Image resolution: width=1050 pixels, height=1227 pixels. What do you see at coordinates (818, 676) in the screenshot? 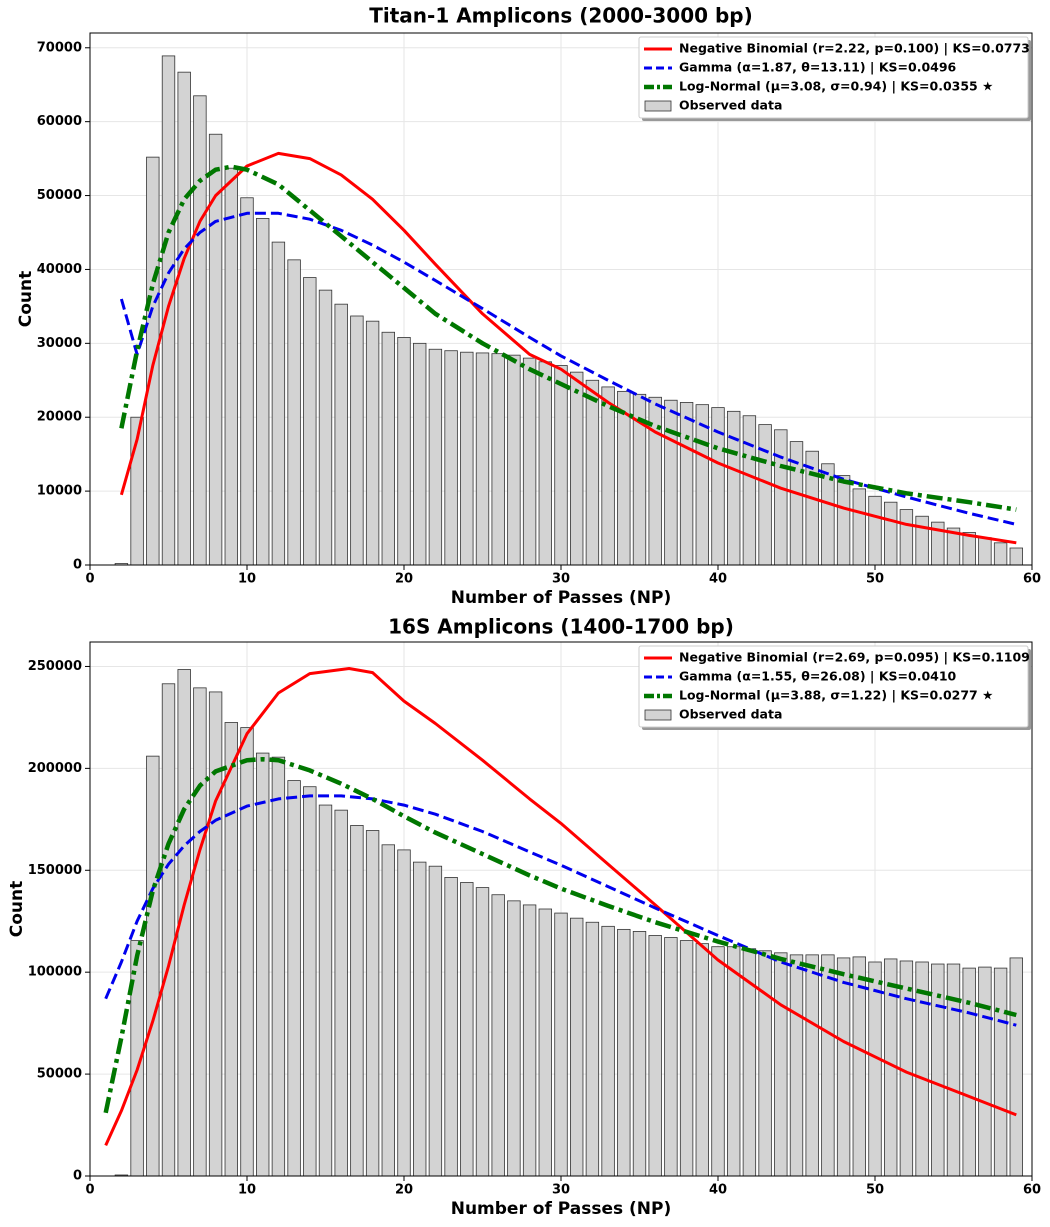
I see `legend-label: Gamma (α=1.55, θ=26.08) | KS=0.0410` at bounding box center [818, 676].